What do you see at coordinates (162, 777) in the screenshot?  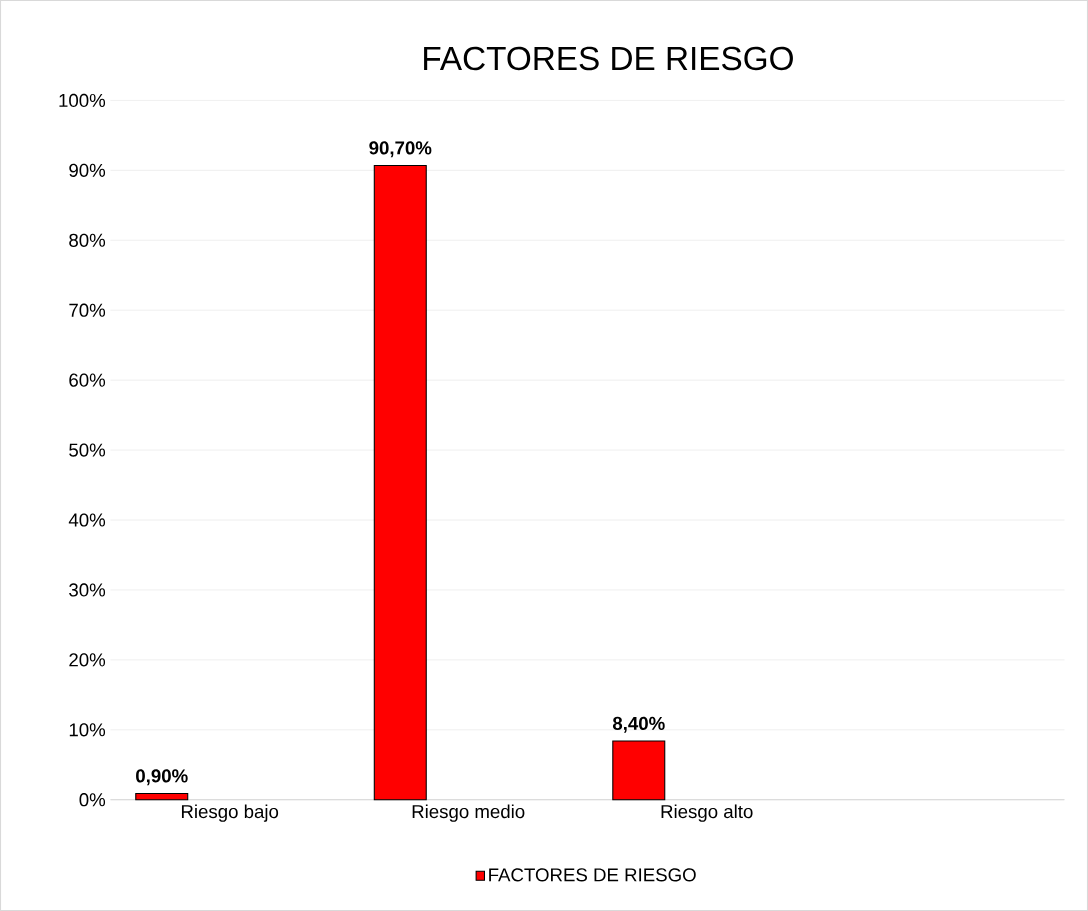 I see `data-label: 0,90%` at bounding box center [162, 777].